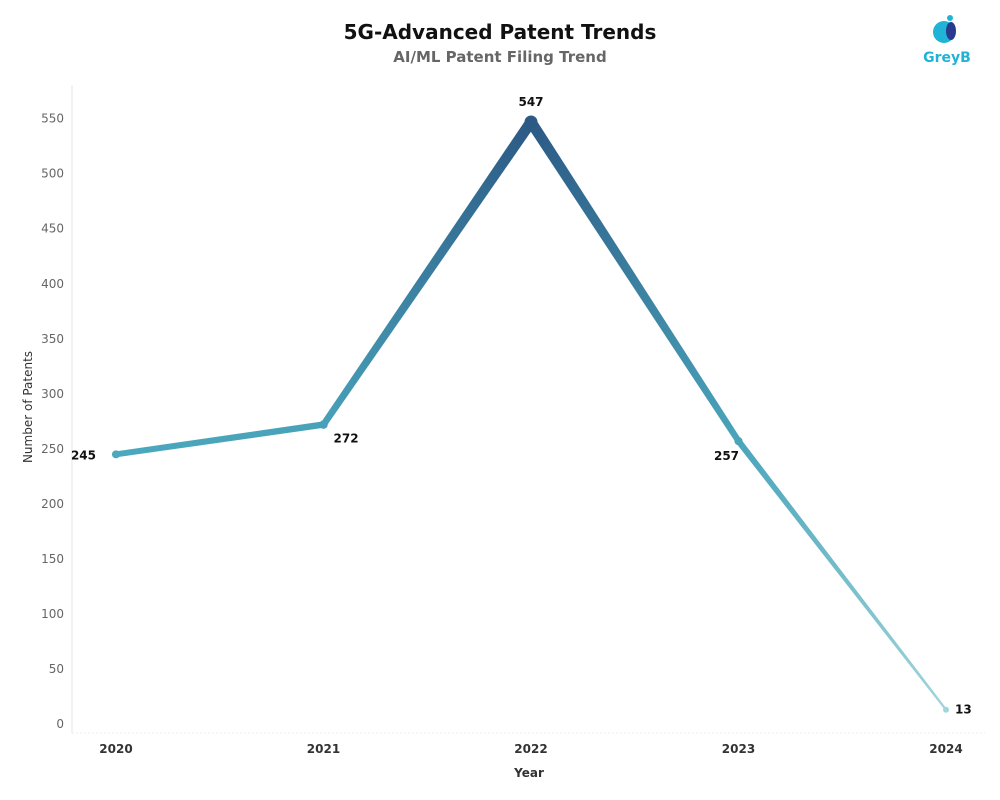 This screenshot has height=800, width=1000. What do you see at coordinates (52, 449) in the screenshot?
I see `y-tick-label: 250` at bounding box center [52, 449].